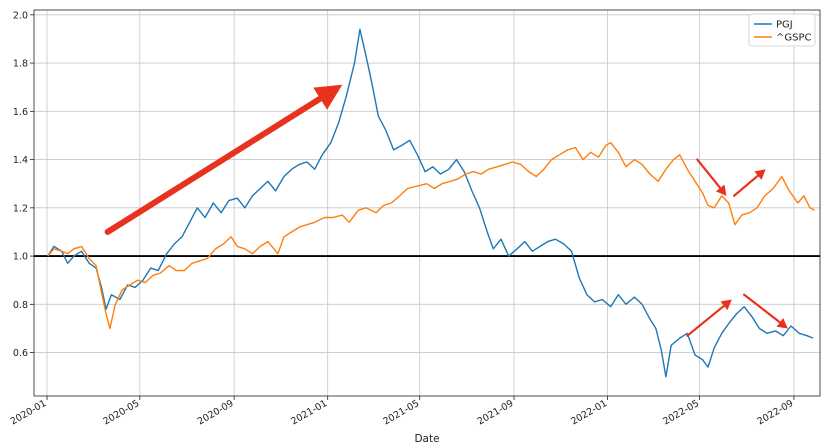 The width and height of the screenshot is (830, 448). Describe the element at coordinates (121, 412) in the screenshot. I see `x-tick-label: 2020-05` at that location.